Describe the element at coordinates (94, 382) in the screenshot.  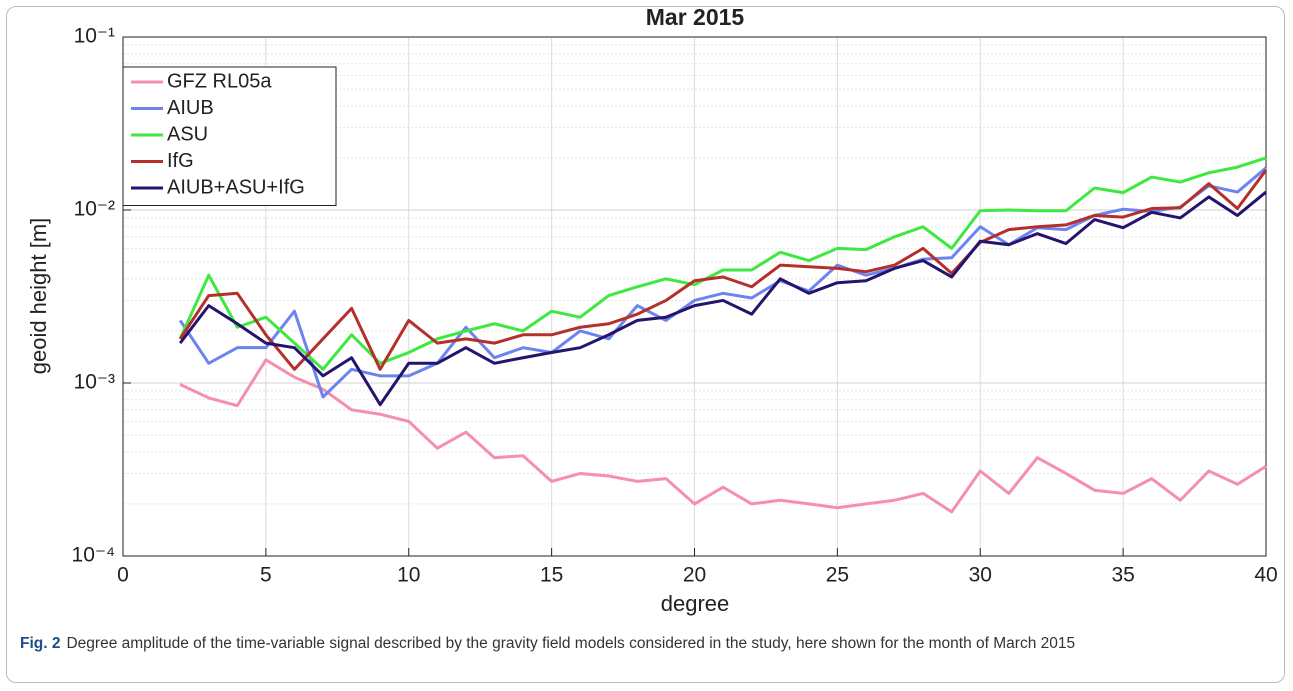
I see `y-tick-label: 10⁻³` at that location.